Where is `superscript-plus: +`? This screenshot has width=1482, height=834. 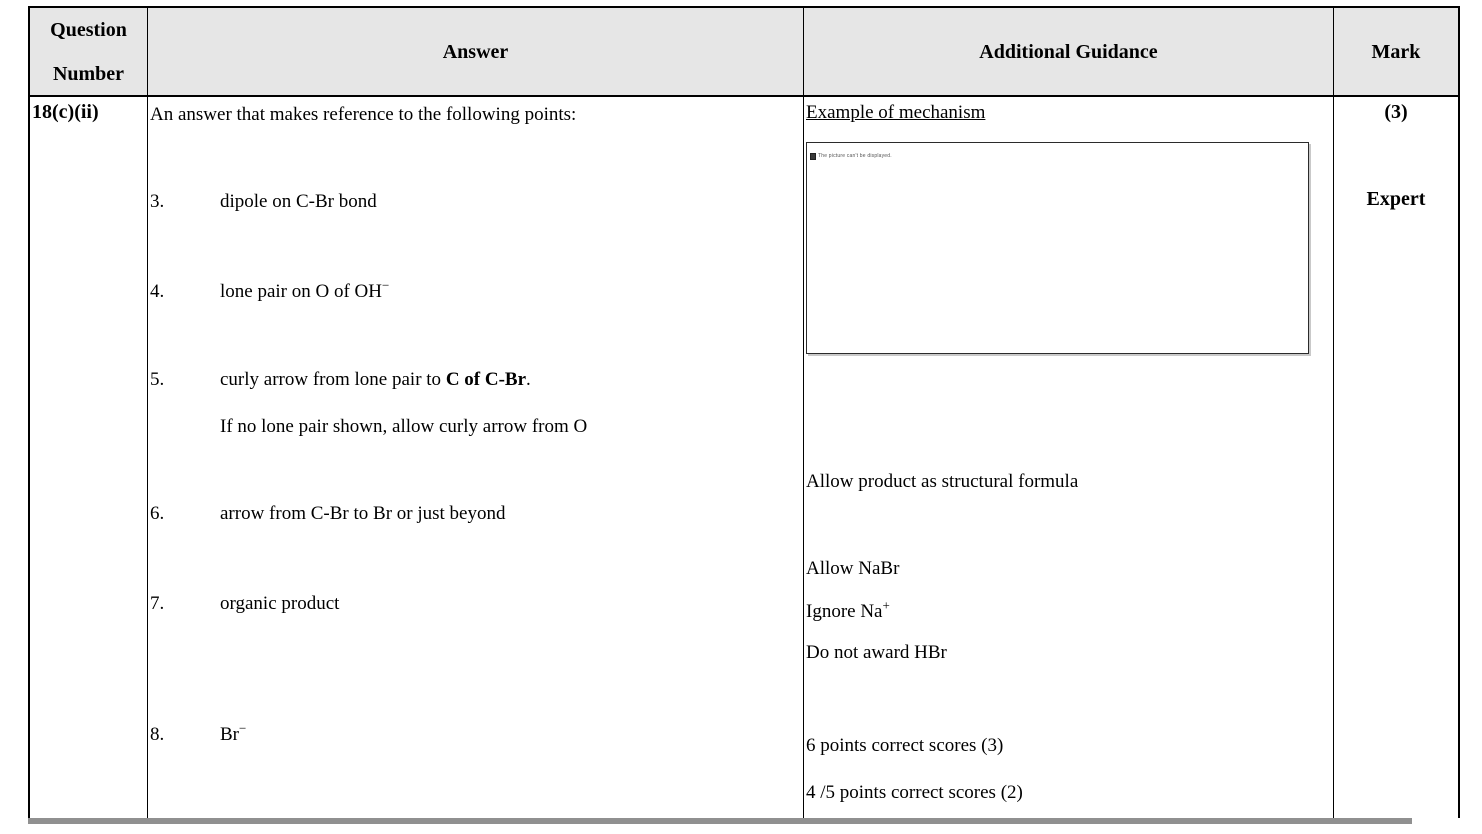
superscript-plus: + is located at coordinates (886, 605).